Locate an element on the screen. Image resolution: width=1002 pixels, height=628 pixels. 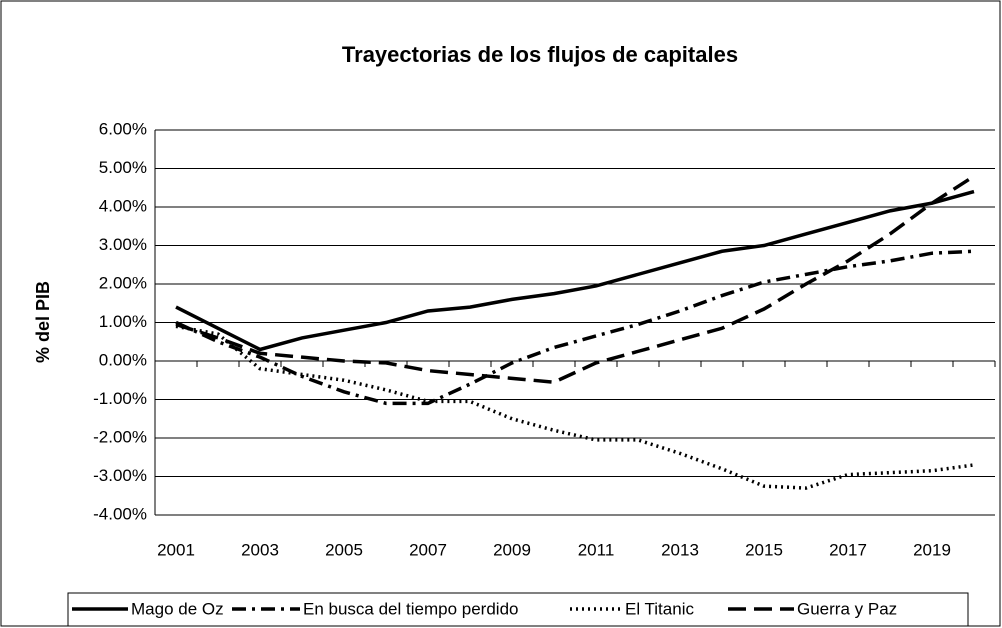
x-tick-label: 2019 is located at coordinates (932, 549).